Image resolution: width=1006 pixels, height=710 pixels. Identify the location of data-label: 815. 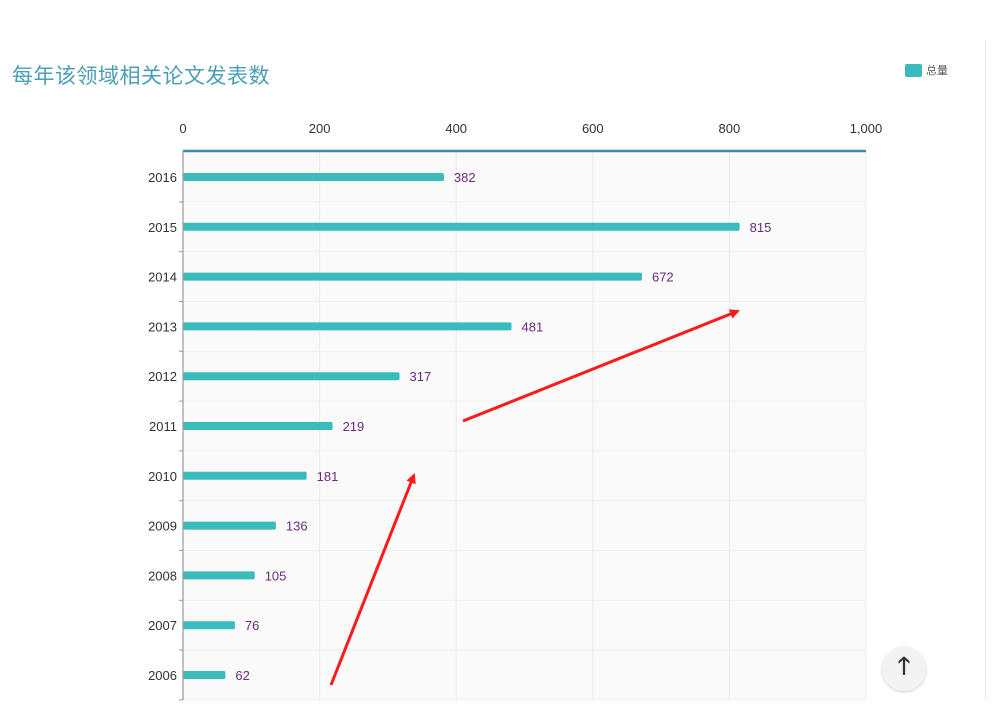
(761, 227).